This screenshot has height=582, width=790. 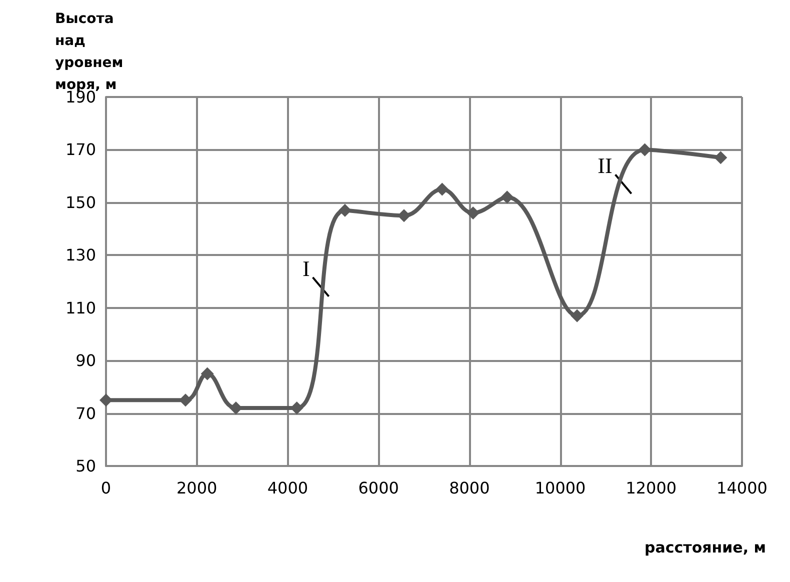 I want to click on x-tick-label: 8000, so click(x=469, y=488).